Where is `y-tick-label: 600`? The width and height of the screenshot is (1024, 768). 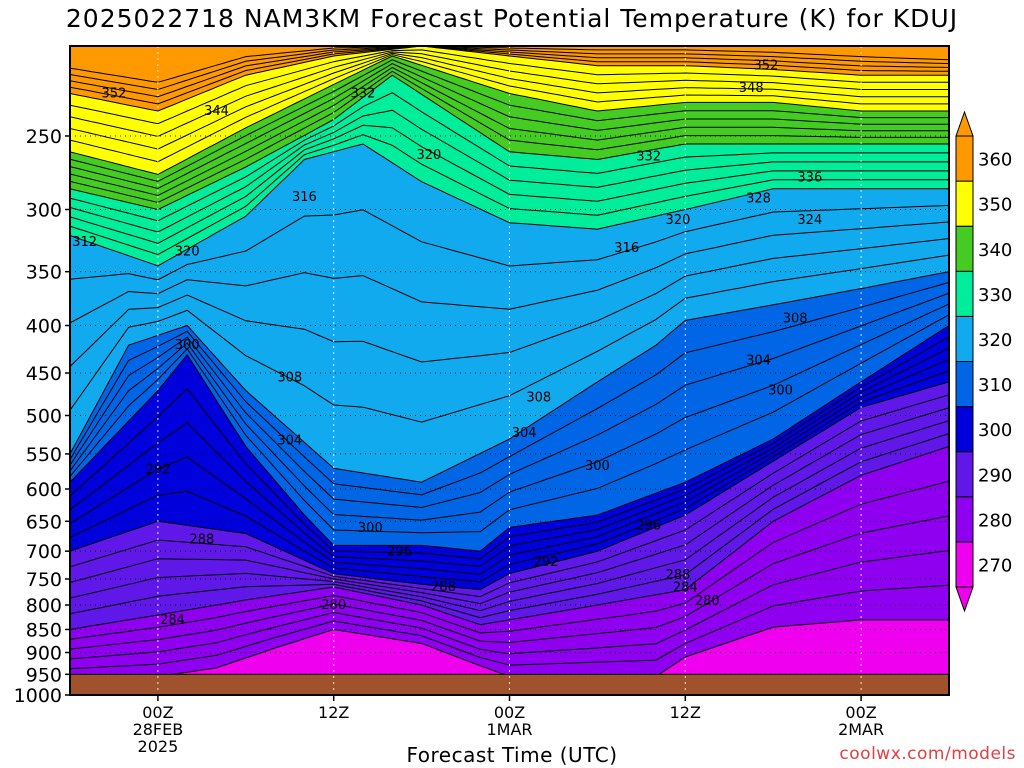 y-tick-label: 600 is located at coordinates (44, 490).